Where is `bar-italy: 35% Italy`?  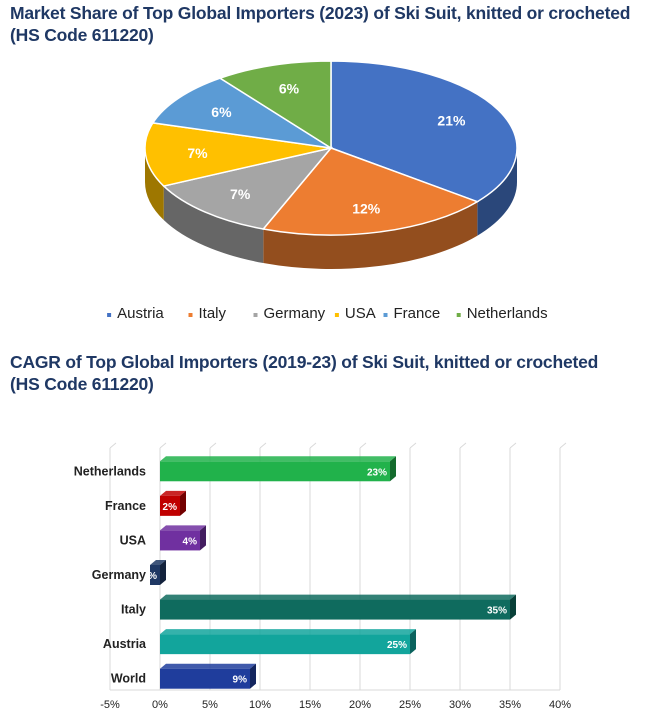 bar-italy: 35% Italy is located at coordinates (318, 607).